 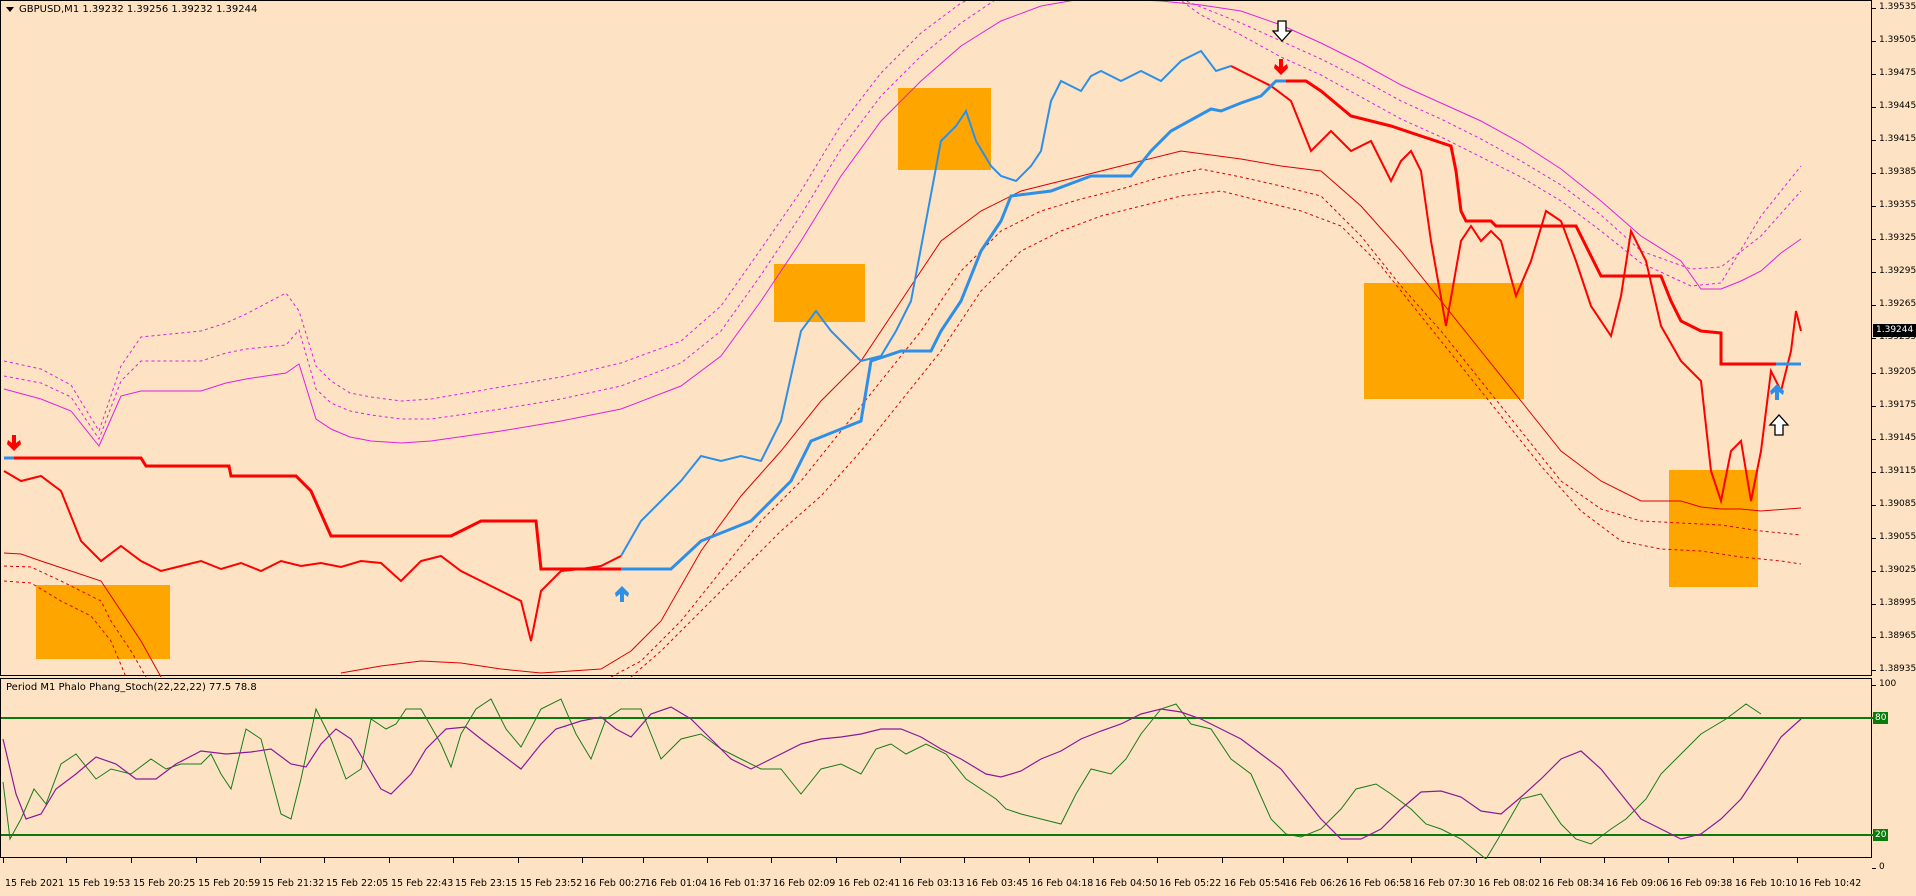 I want to click on time-tick: 16 Feb 01:37, so click(x=739, y=873).